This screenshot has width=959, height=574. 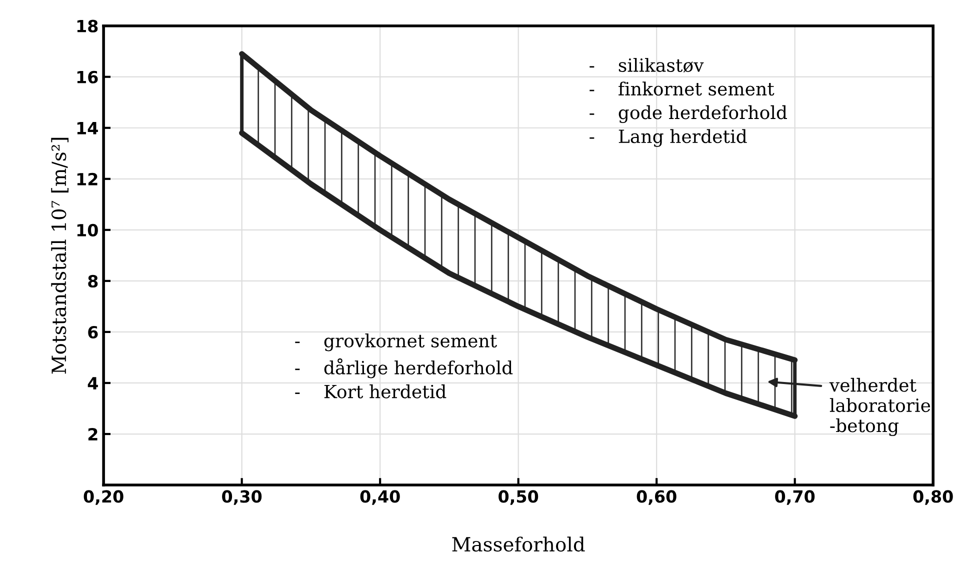 What do you see at coordinates (87, 26) in the screenshot?
I see `y-tick-label: 18` at bounding box center [87, 26].